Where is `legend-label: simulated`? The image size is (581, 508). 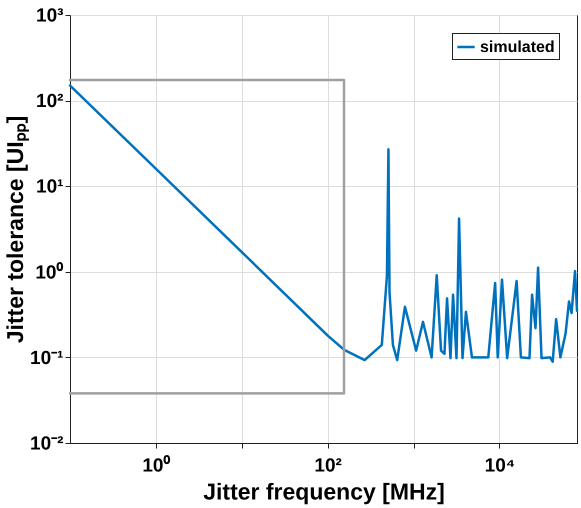 legend-label: simulated is located at coordinates (517, 47).